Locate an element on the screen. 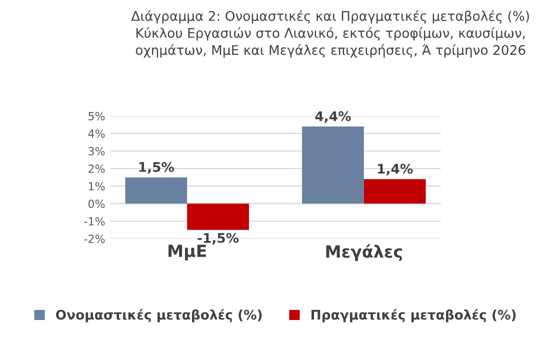 Image resolution: width=551 pixels, height=341 pixels. legend-label: Πραγματικές μεταβολές (%) is located at coordinates (414, 315).